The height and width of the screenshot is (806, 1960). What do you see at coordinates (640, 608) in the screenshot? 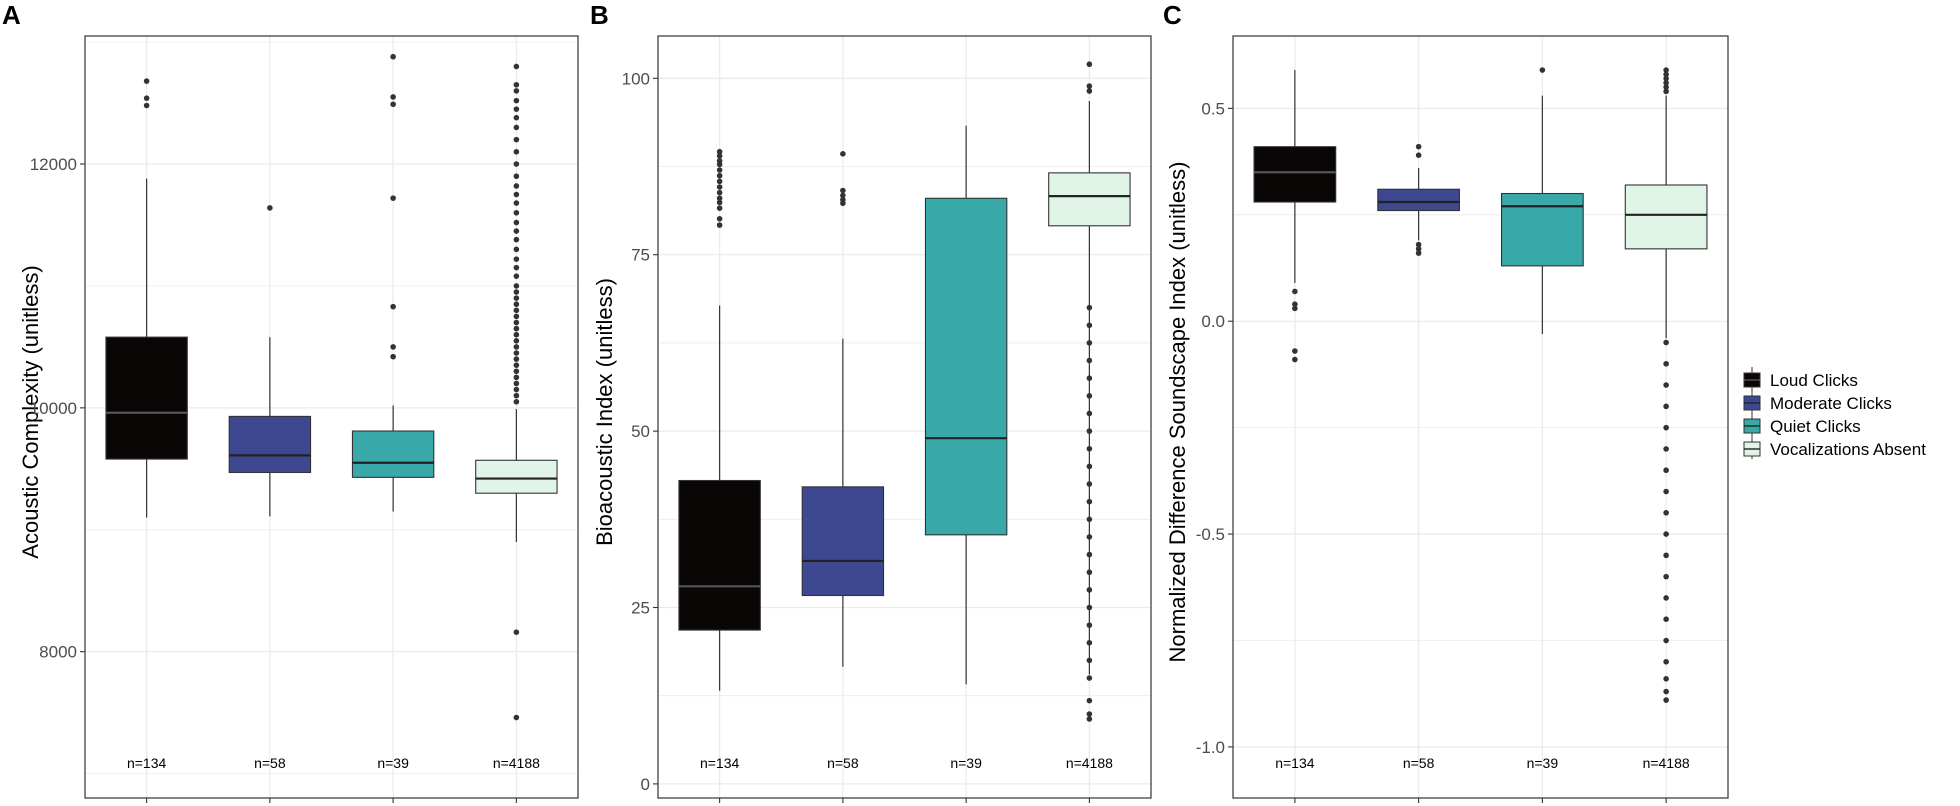
I see `y-tick-label: 25` at bounding box center [640, 608].